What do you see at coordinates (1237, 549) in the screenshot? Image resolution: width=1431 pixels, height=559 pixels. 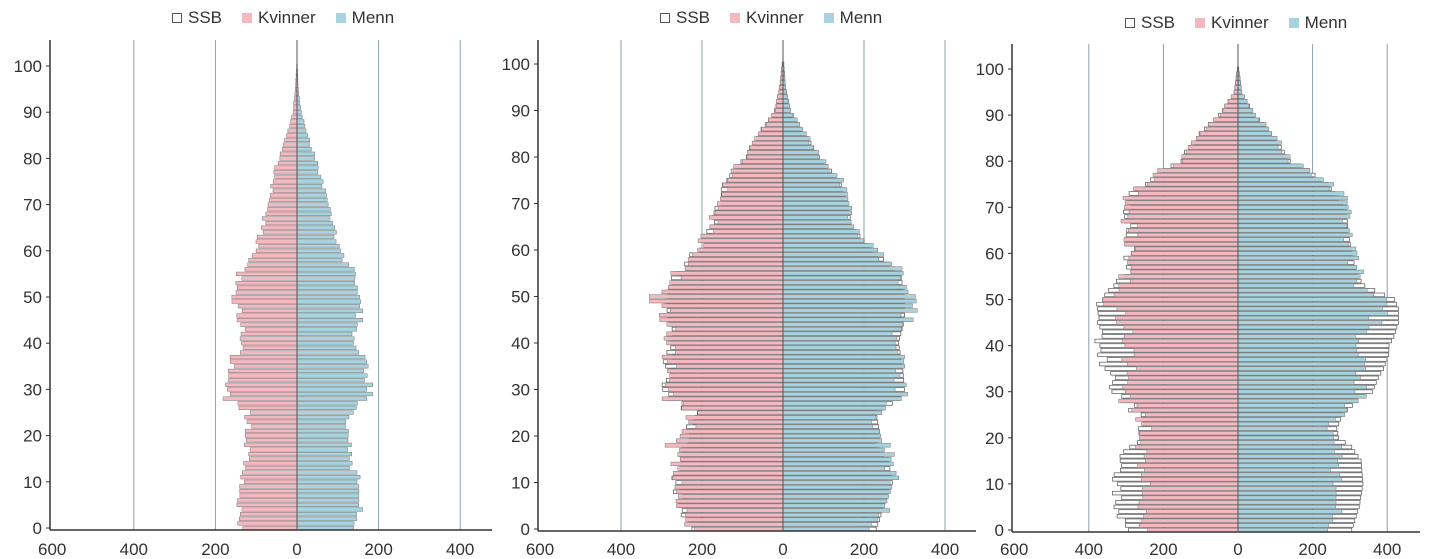 I see `x-tick-label: 0` at bounding box center [1237, 549].